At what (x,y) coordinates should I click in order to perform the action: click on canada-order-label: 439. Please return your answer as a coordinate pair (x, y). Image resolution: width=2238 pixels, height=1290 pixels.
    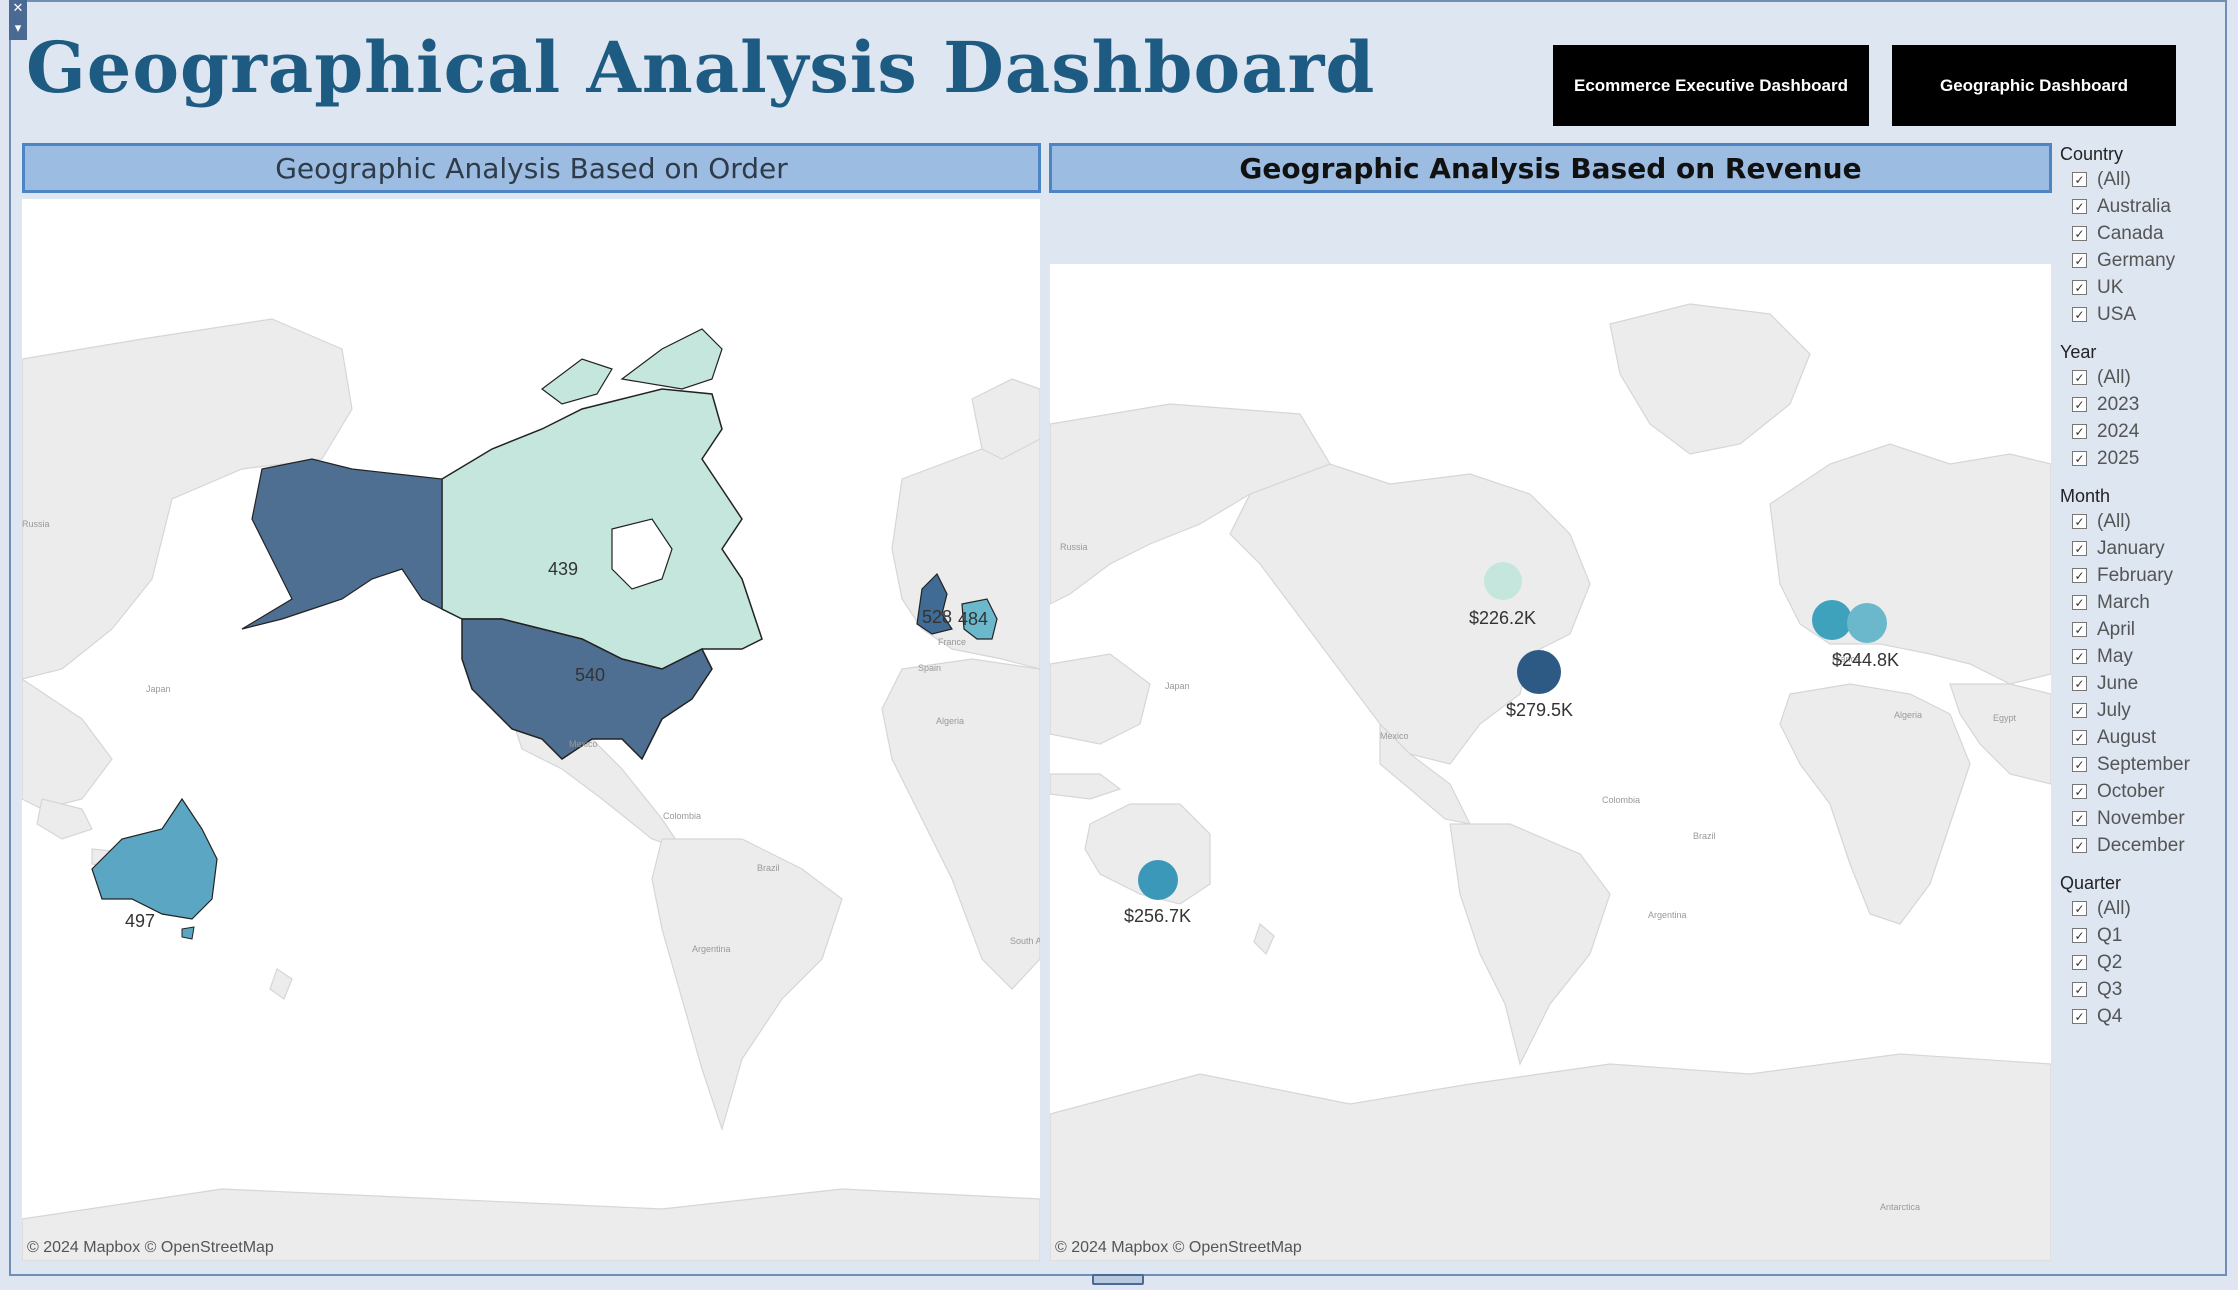
    Looking at the image, I should click on (563, 569).